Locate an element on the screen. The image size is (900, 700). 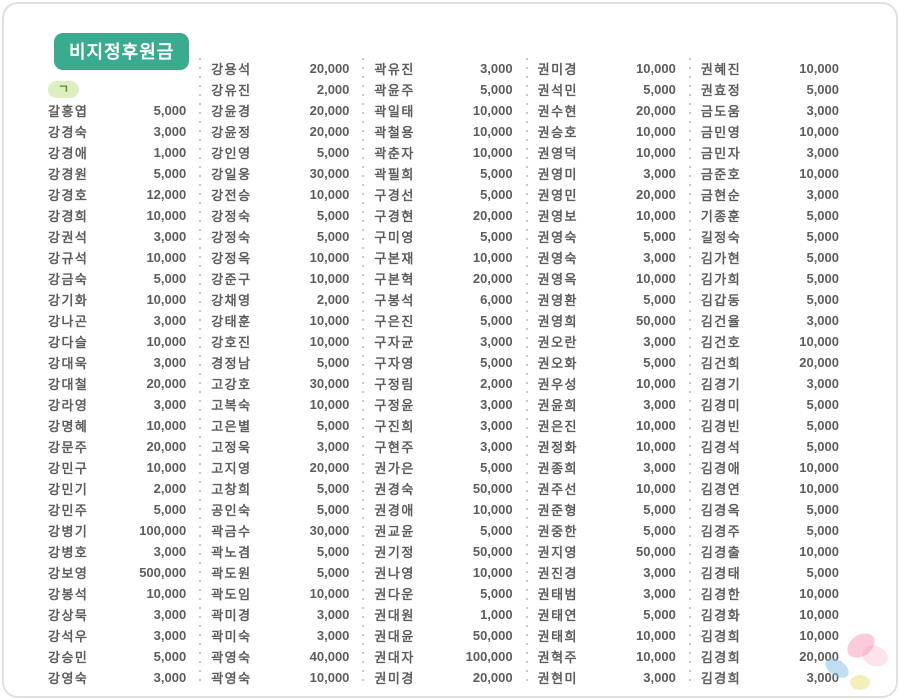
donor-name: 곽노겸 is located at coordinates (231, 552).